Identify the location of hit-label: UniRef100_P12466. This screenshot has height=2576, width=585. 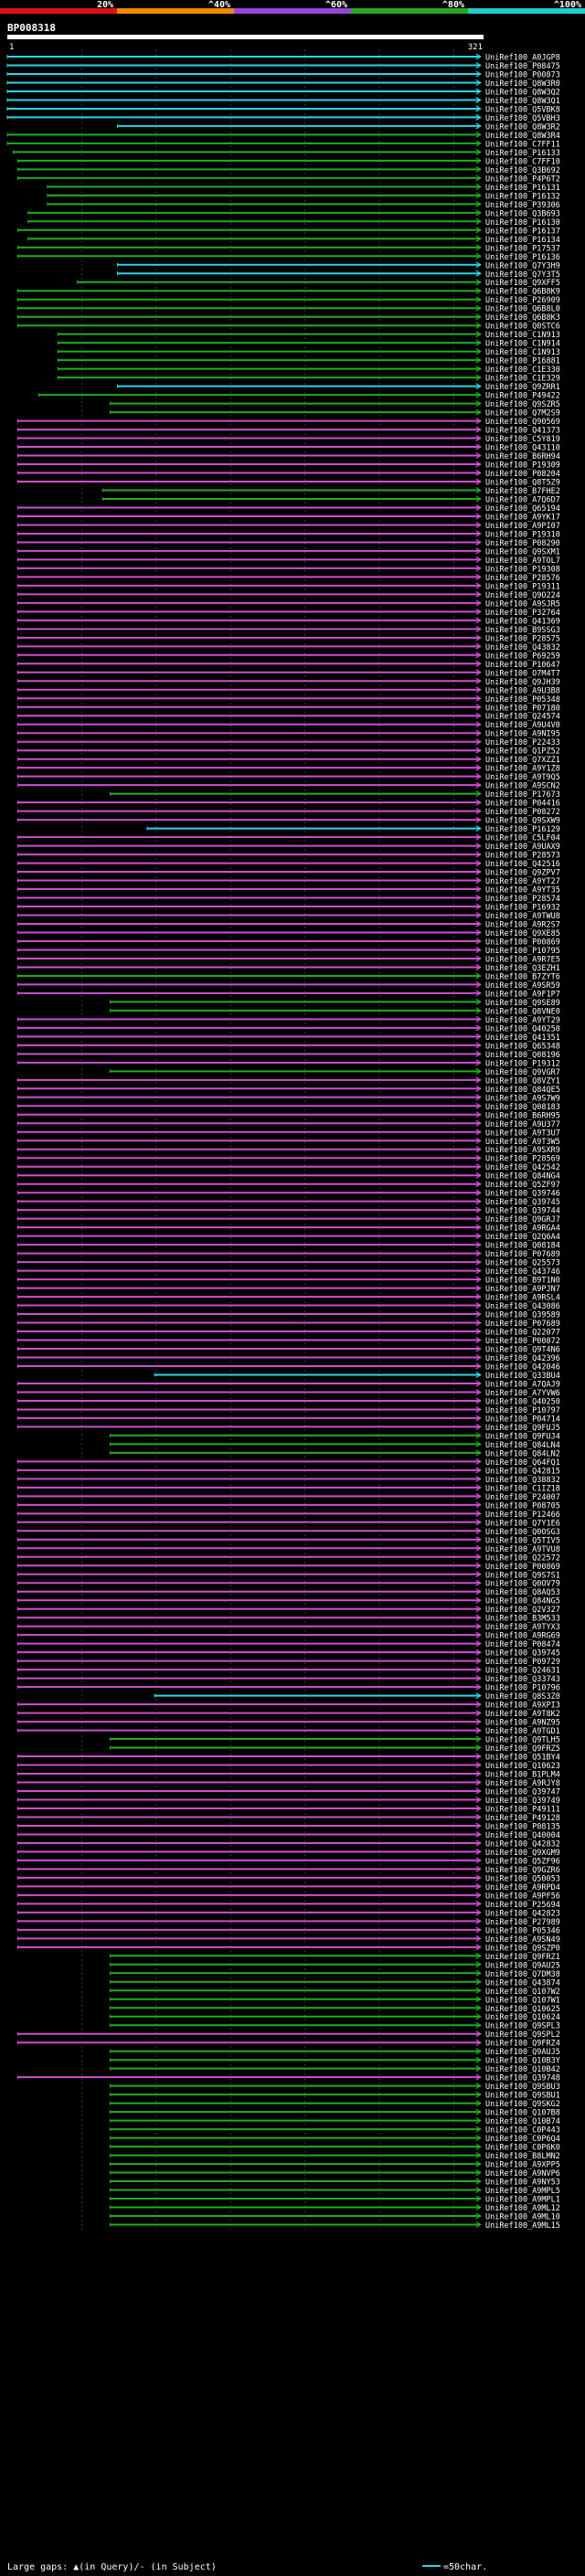
(522, 1515).